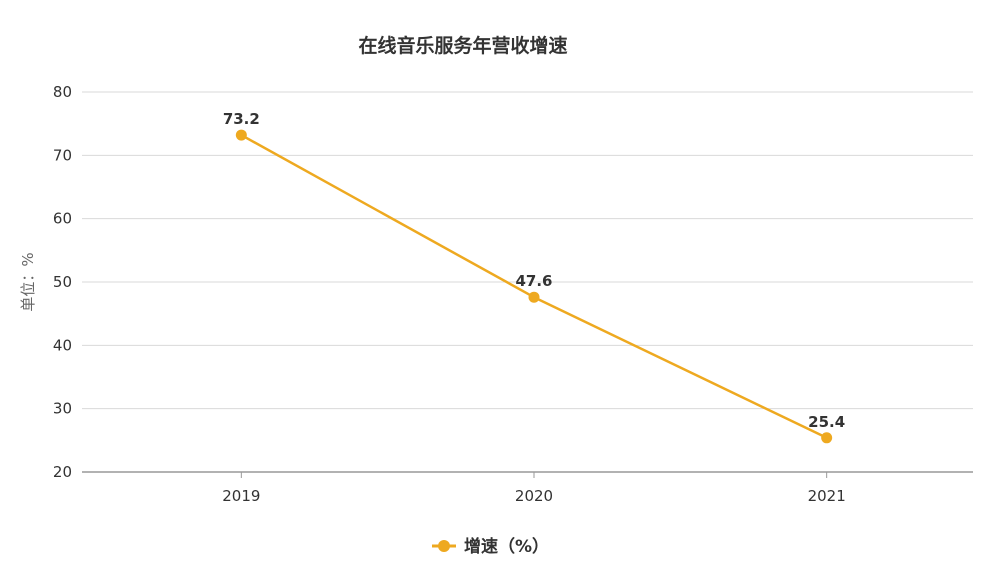  What do you see at coordinates (62, 472) in the screenshot?
I see `y-tick-label: 20` at bounding box center [62, 472].